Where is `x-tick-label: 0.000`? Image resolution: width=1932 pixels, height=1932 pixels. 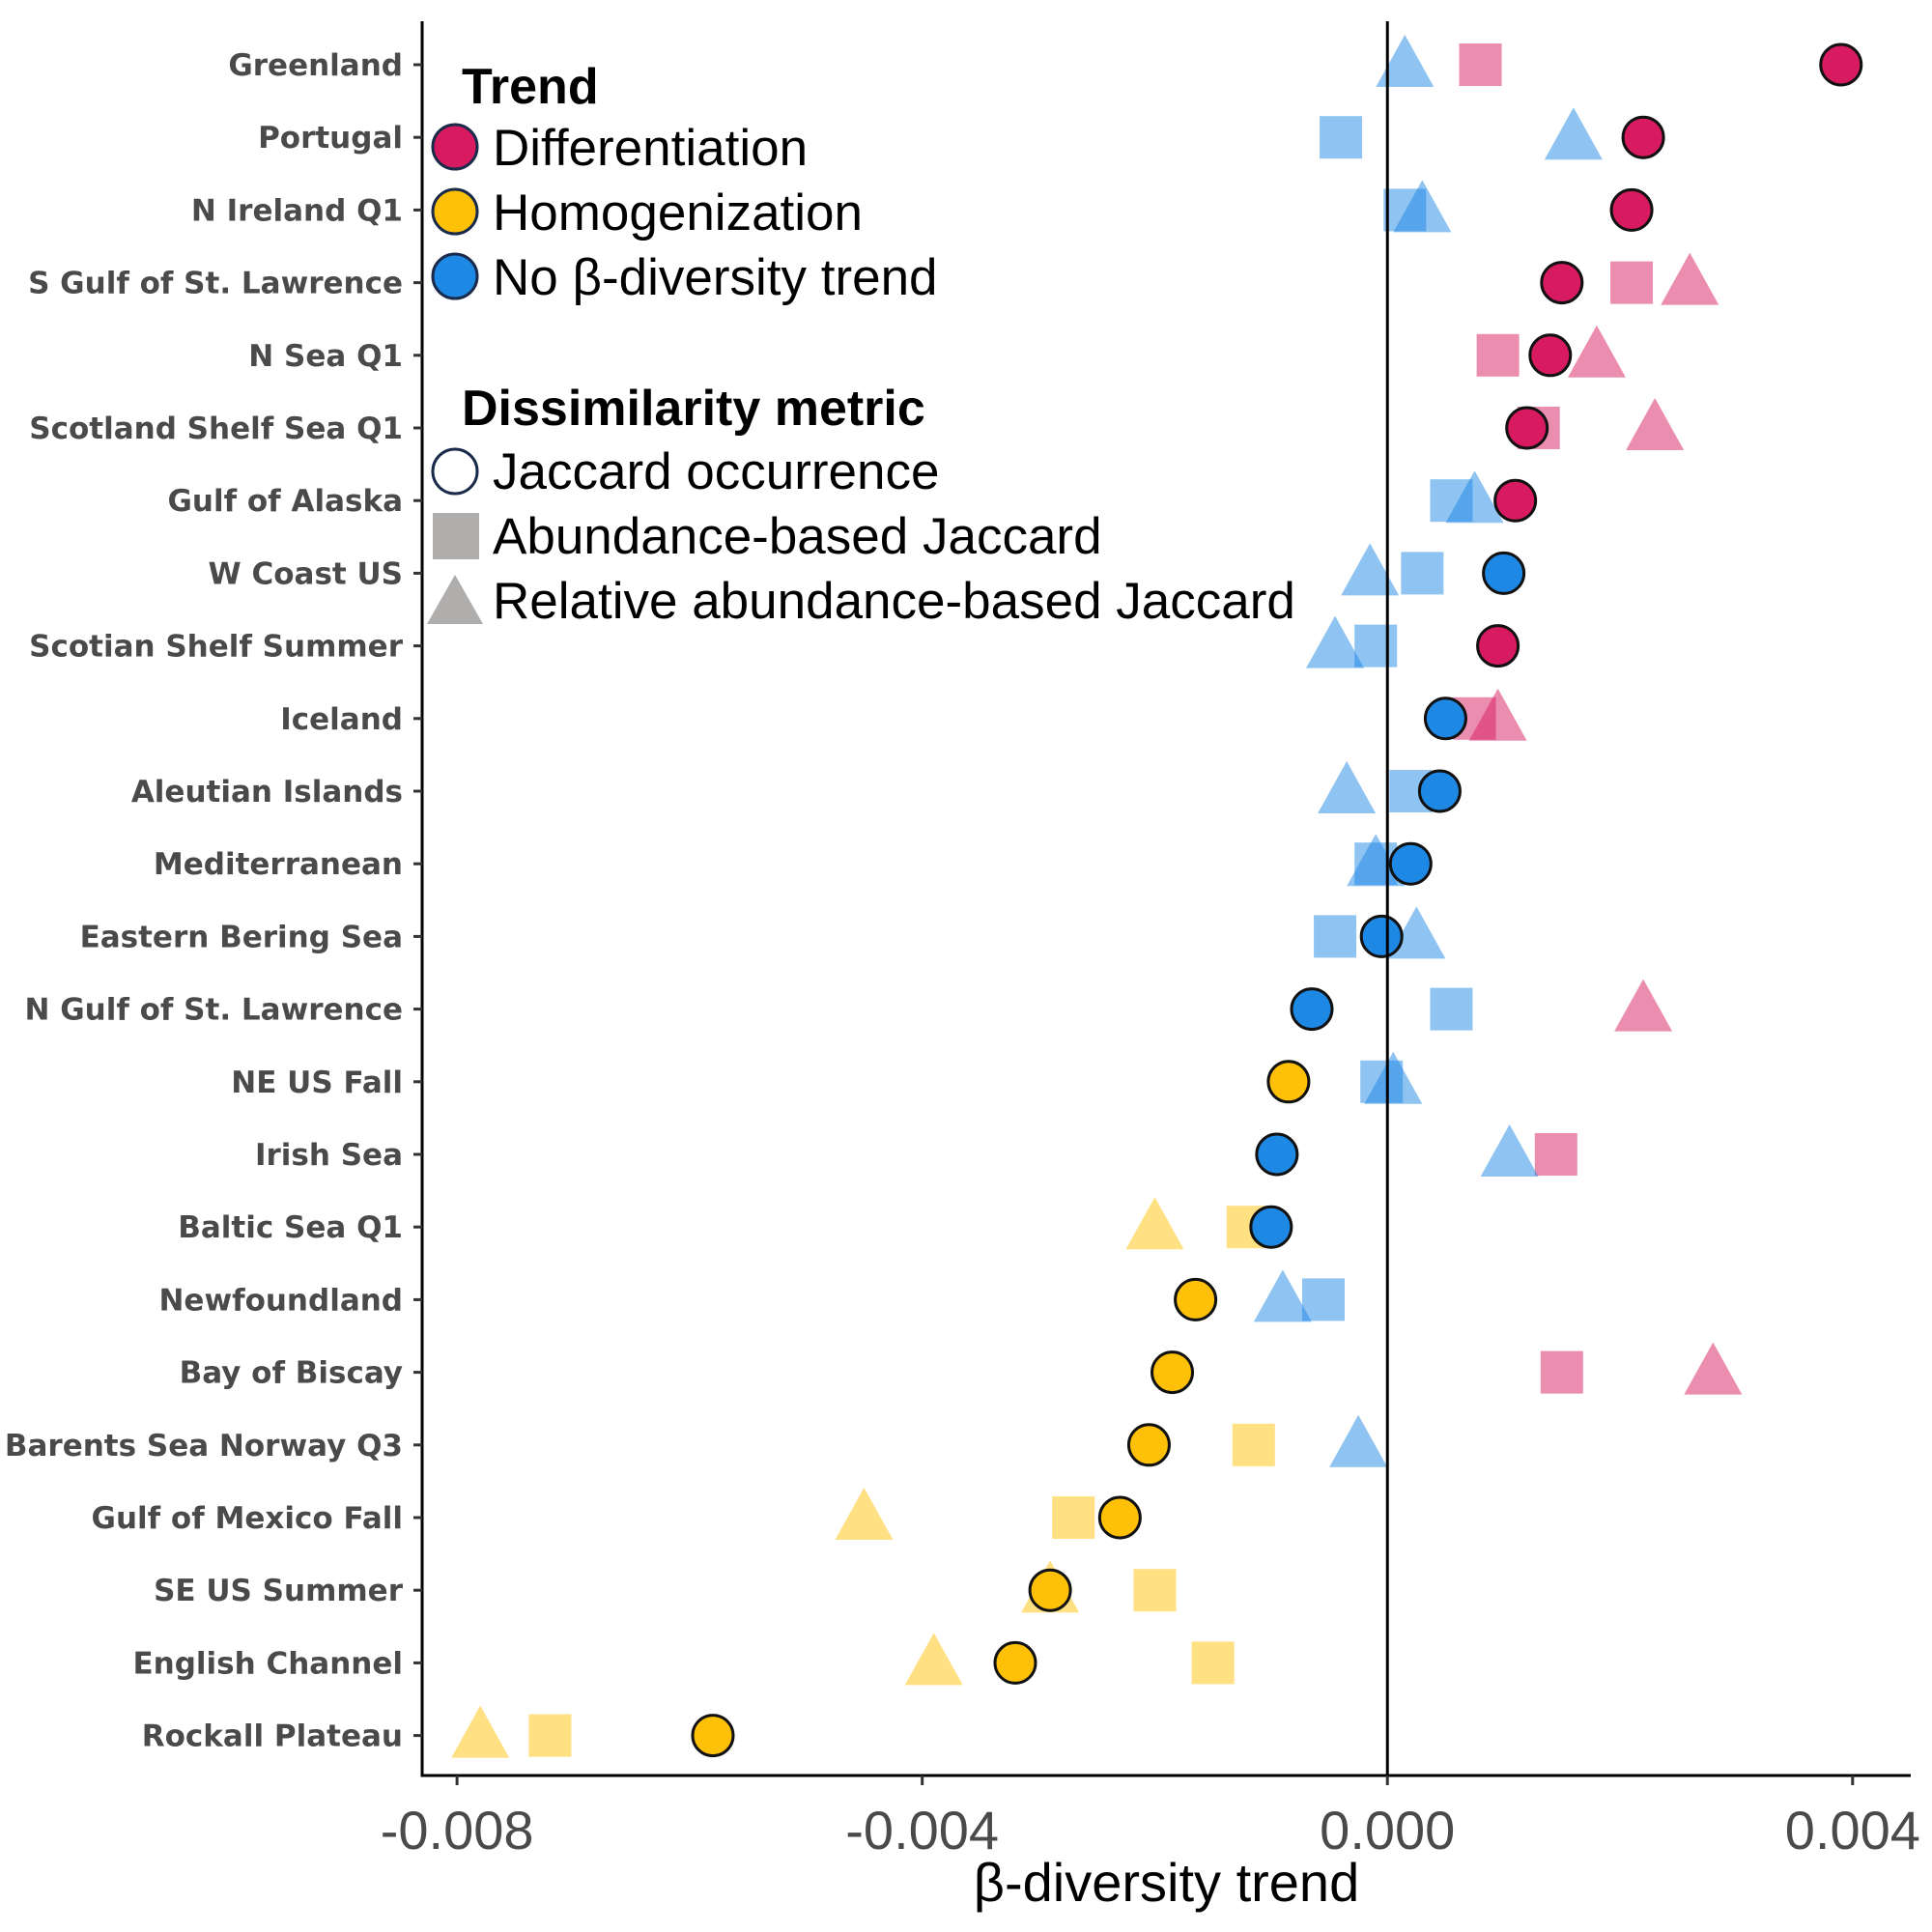
x-tick-label: 0.000 is located at coordinates (1387, 1830).